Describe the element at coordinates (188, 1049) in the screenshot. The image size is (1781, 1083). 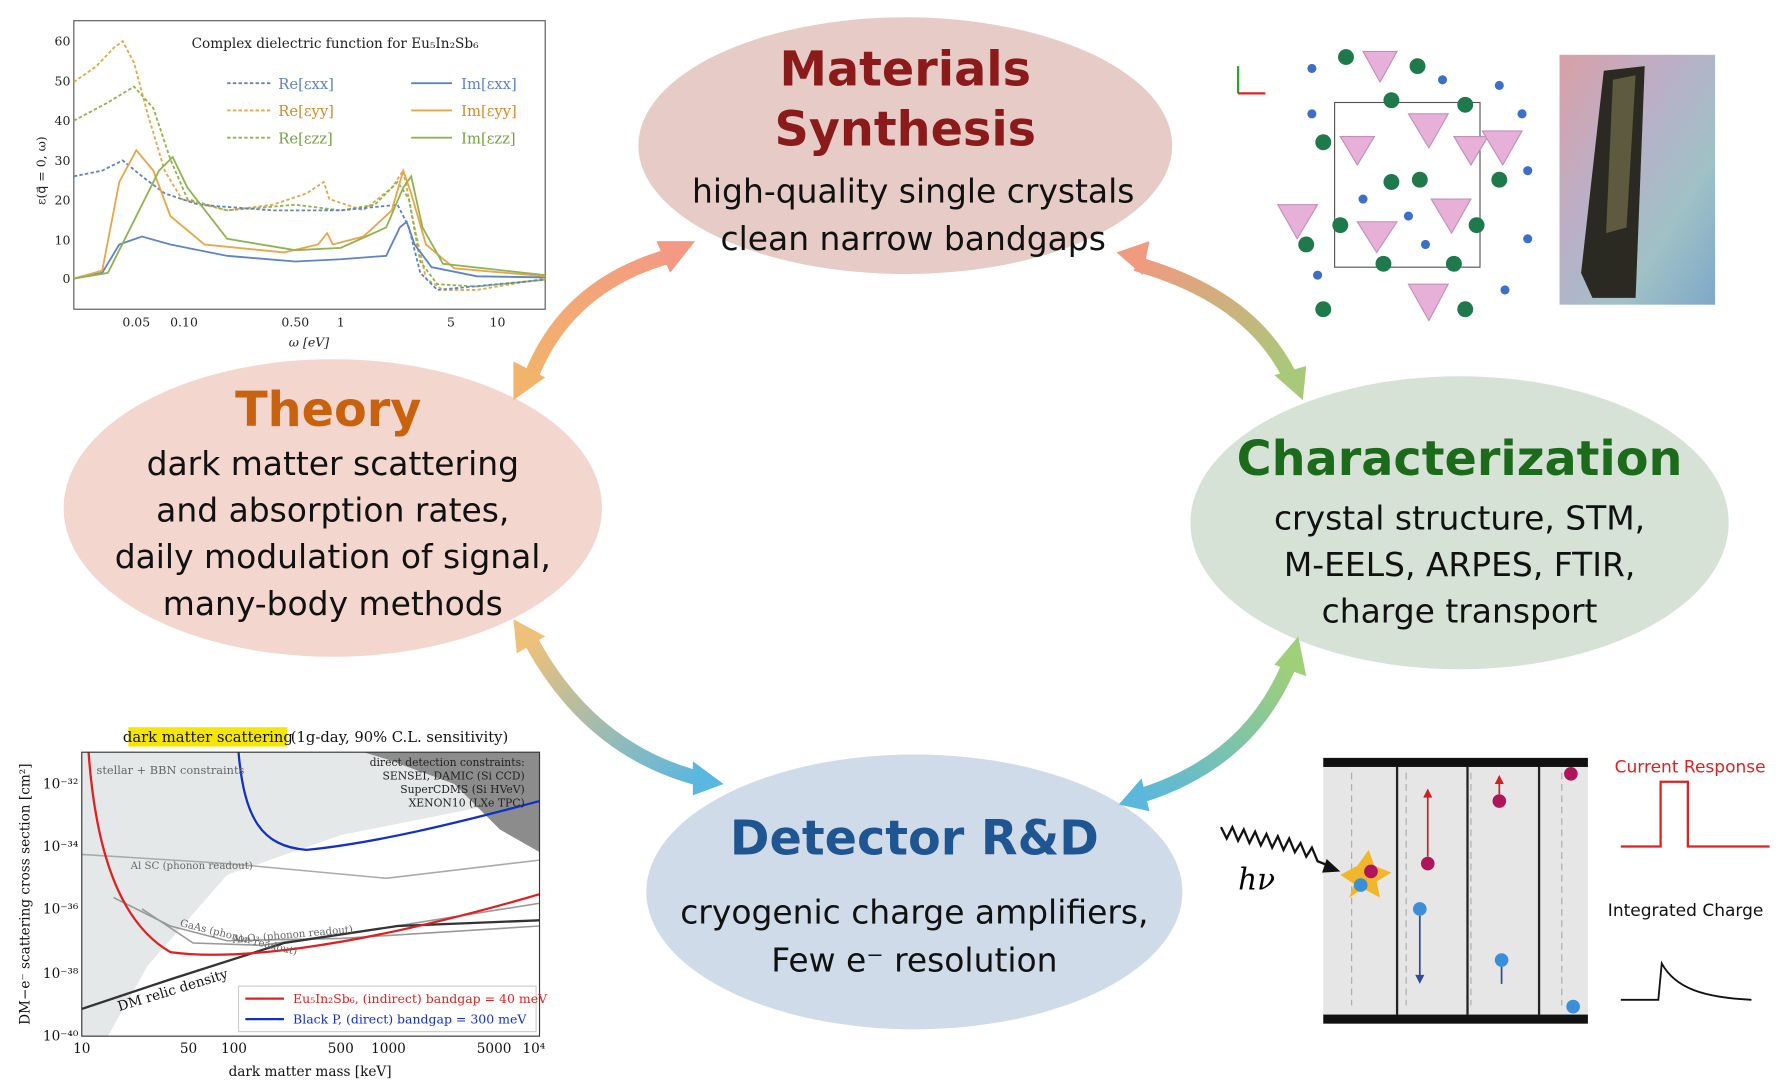
I see `x-tick-label: 50` at that location.